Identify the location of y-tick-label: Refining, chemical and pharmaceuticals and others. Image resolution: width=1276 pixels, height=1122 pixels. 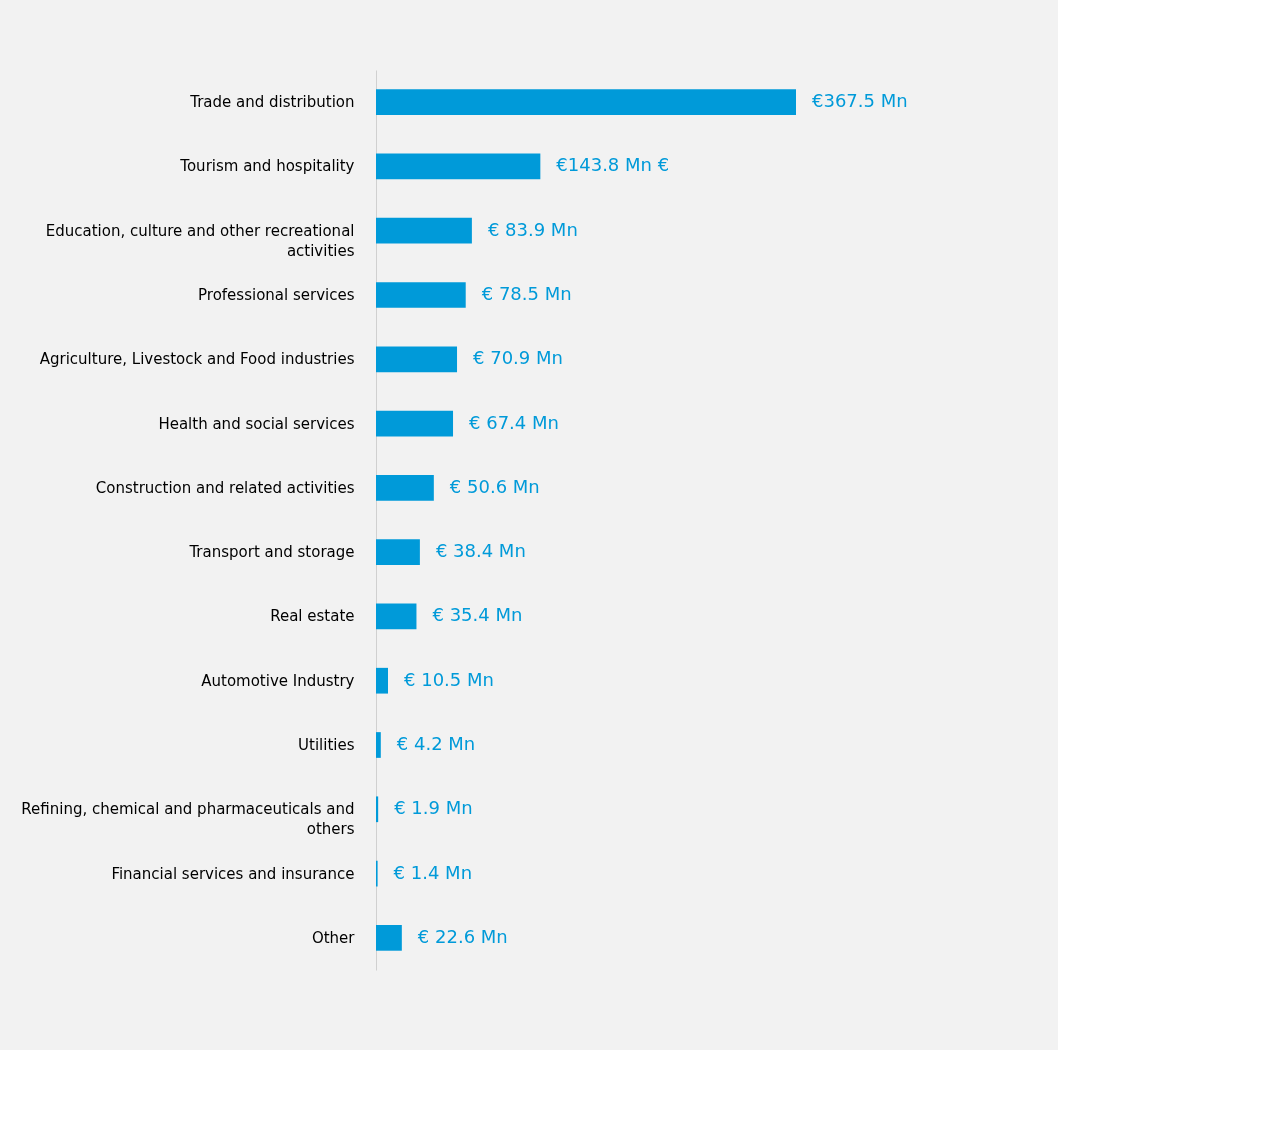
(188, 819).